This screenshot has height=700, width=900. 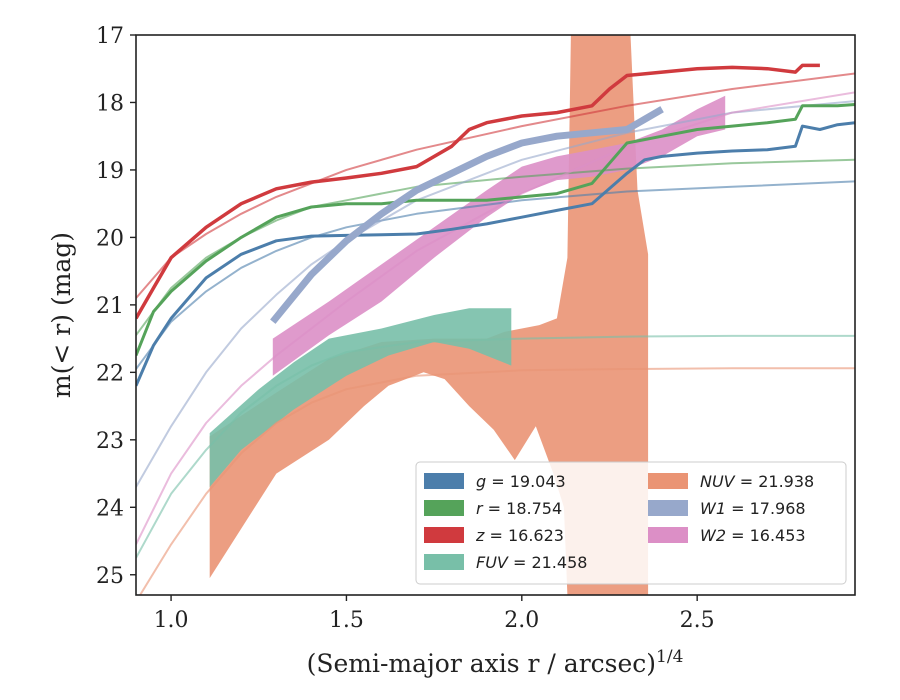 I want to click on x-tick-label: 2.0, so click(x=521, y=620).